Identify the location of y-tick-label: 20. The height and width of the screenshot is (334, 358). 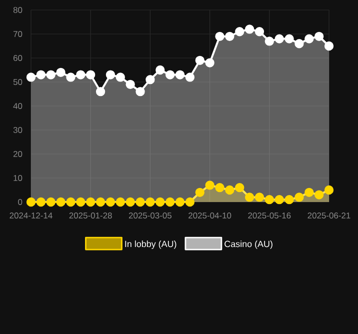
(17, 154).